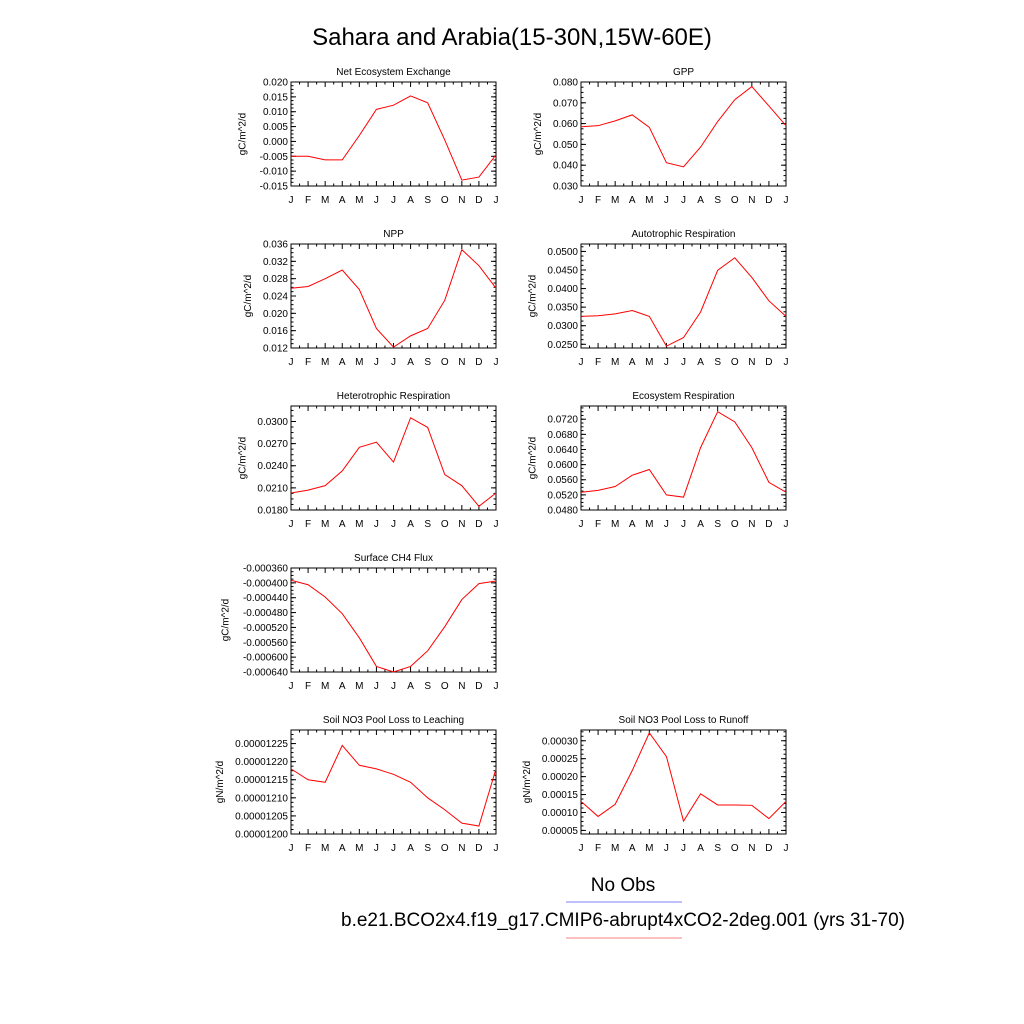 The width and height of the screenshot is (1024, 1024). Describe the element at coordinates (560, 759) in the screenshot. I see `y-tick-label: 0.00025` at that location.